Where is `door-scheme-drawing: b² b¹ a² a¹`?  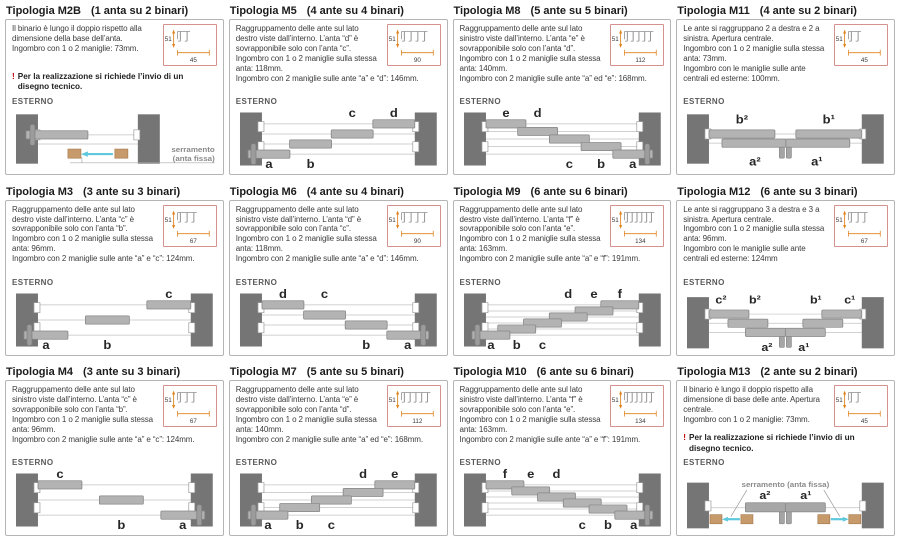 door-scheme-drawing: b² b¹ a² a¹ is located at coordinates (785, 139).